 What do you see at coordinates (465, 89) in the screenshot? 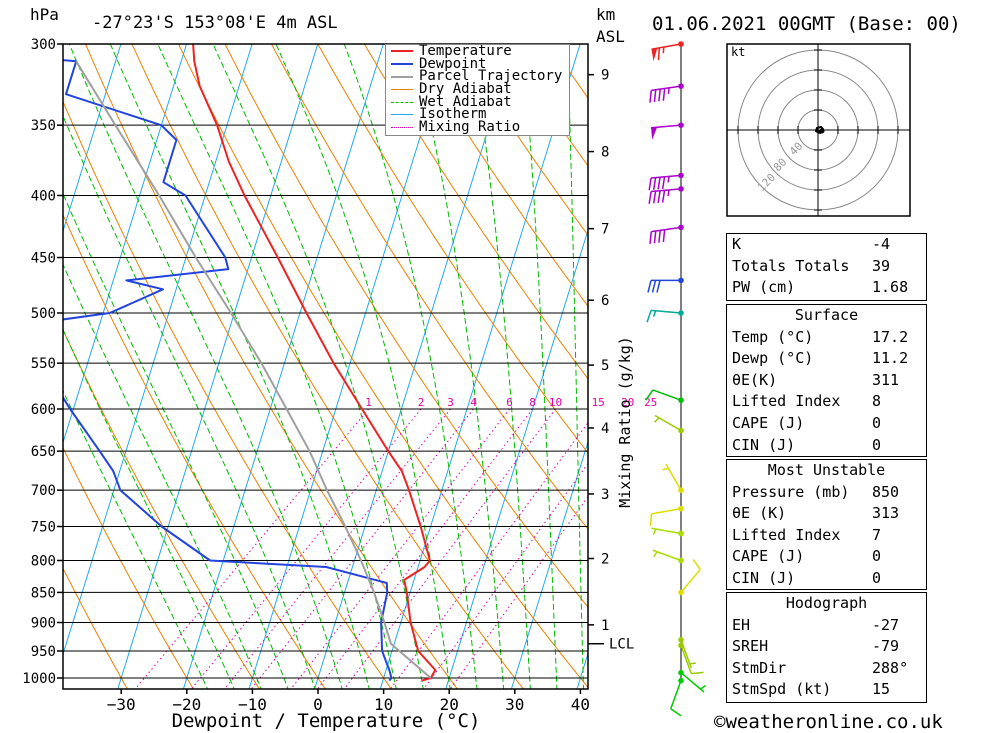
I see `legend-label: Dry Adiabat` at bounding box center [465, 89].